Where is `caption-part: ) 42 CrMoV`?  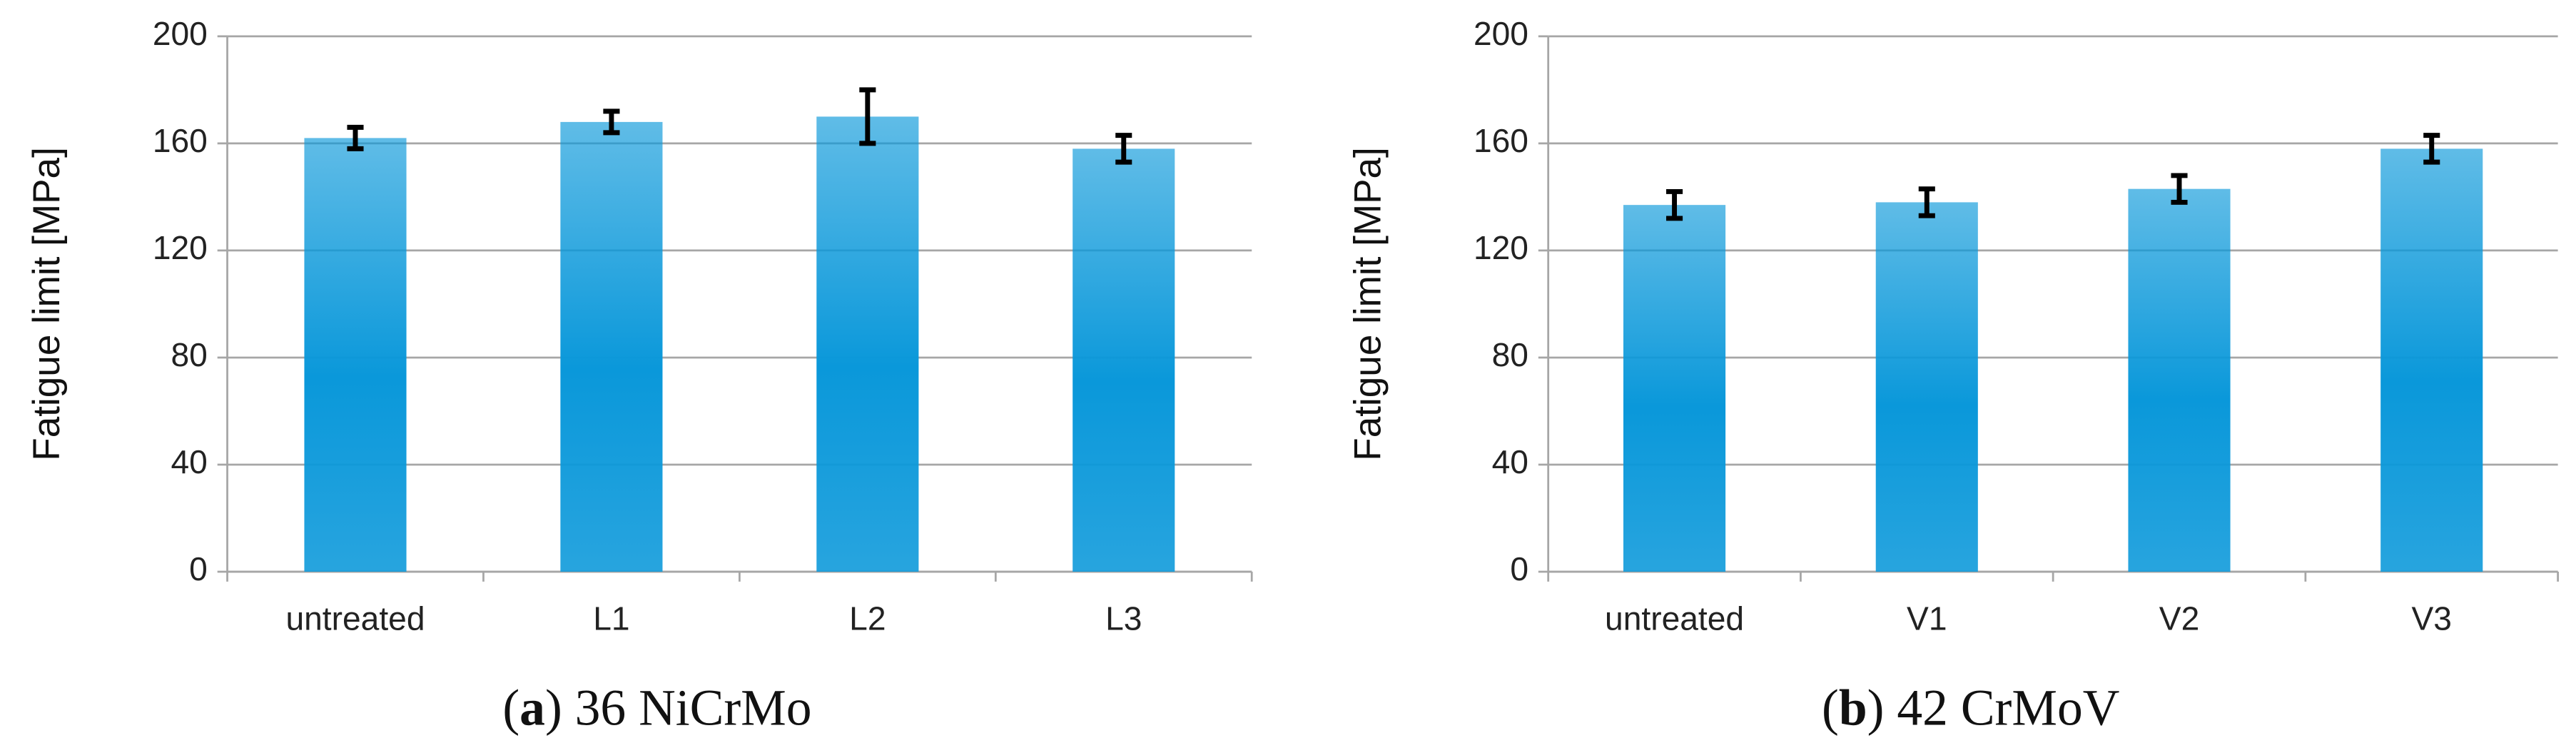 caption-part: ) 42 CrMoV is located at coordinates (1994, 709).